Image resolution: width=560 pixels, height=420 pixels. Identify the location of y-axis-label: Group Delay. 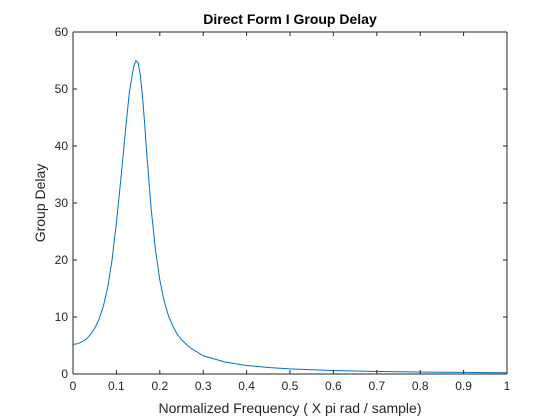
(40, 203).